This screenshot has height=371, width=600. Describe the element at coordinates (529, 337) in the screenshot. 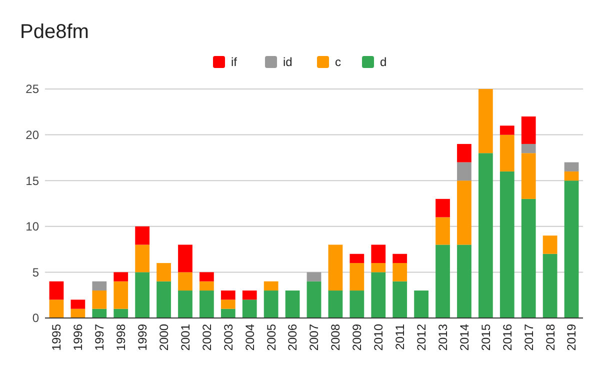

I see `x-tick-label: 2017` at that location.